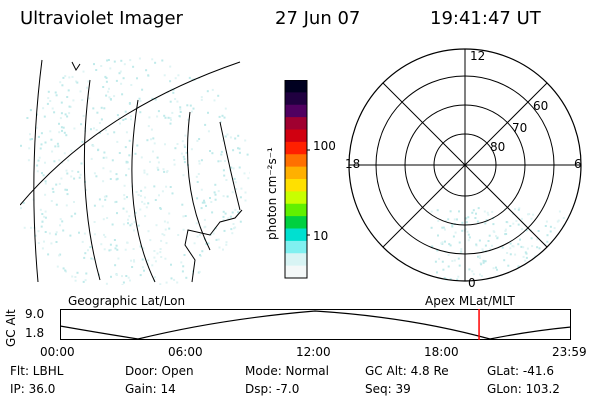 This screenshot has width=600, height=400. I want to click on time-tick-1200: 12:00, so click(313, 352).